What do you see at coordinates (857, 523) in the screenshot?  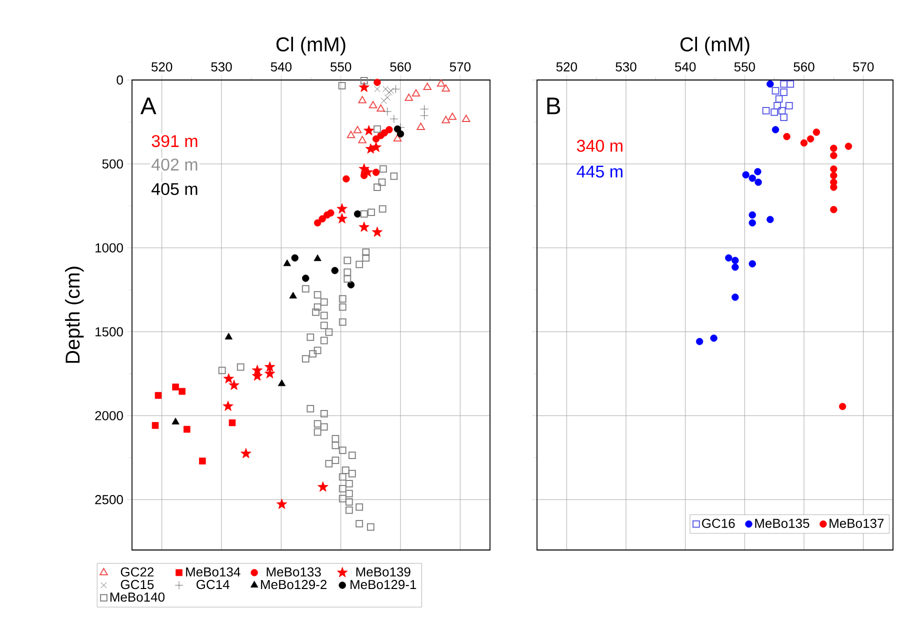 I see `legend-label: MeBo137` at bounding box center [857, 523].